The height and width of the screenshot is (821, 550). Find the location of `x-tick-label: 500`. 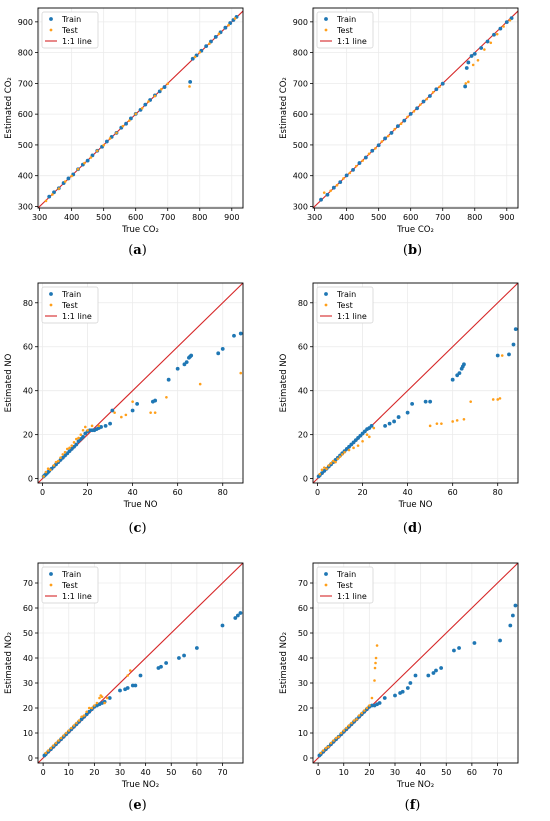

x-tick-label: 500 is located at coordinates (103, 217).